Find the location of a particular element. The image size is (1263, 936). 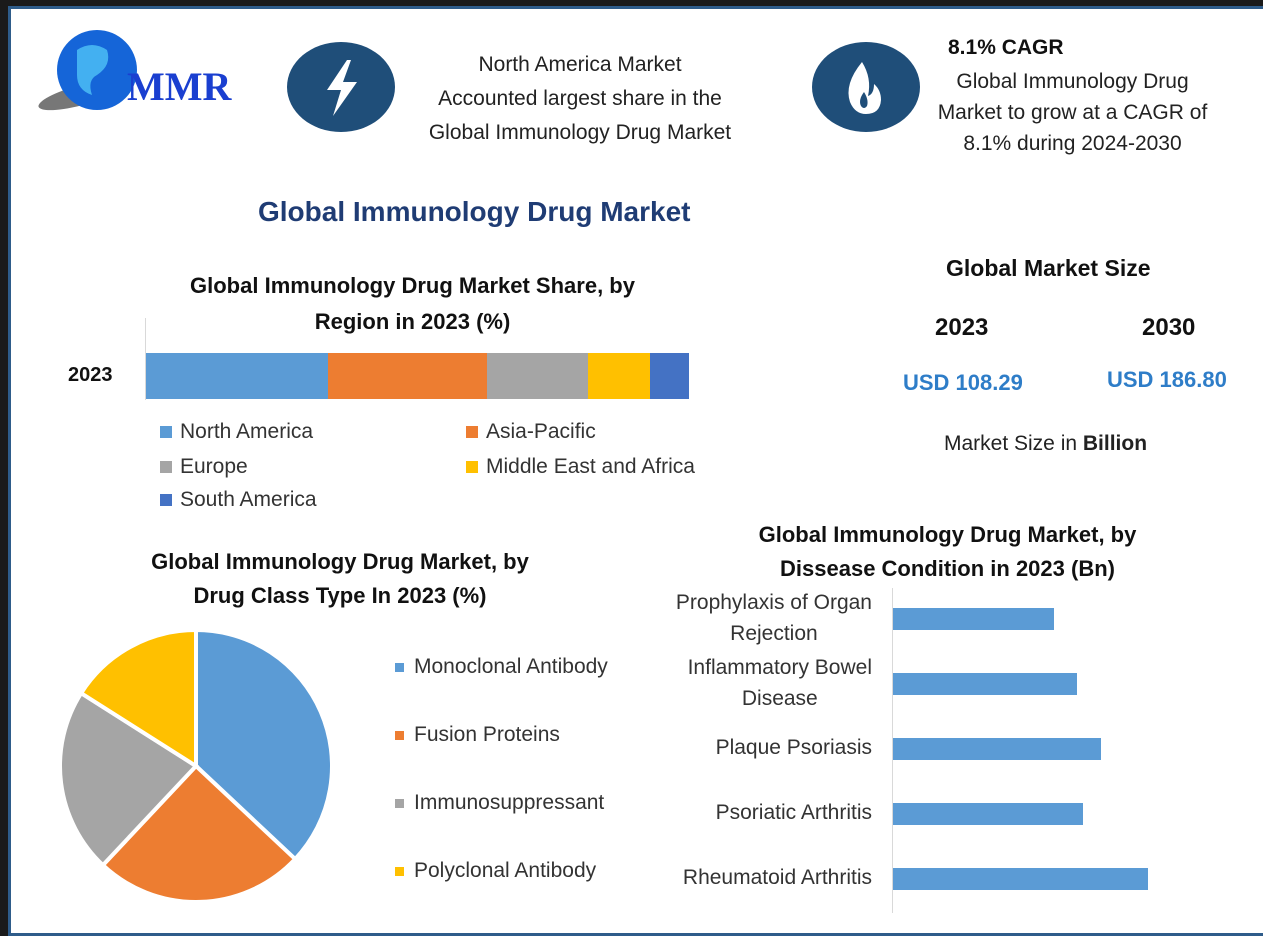

category-label-line: Plaque Psoriasis is located at coordinates (793, 747).